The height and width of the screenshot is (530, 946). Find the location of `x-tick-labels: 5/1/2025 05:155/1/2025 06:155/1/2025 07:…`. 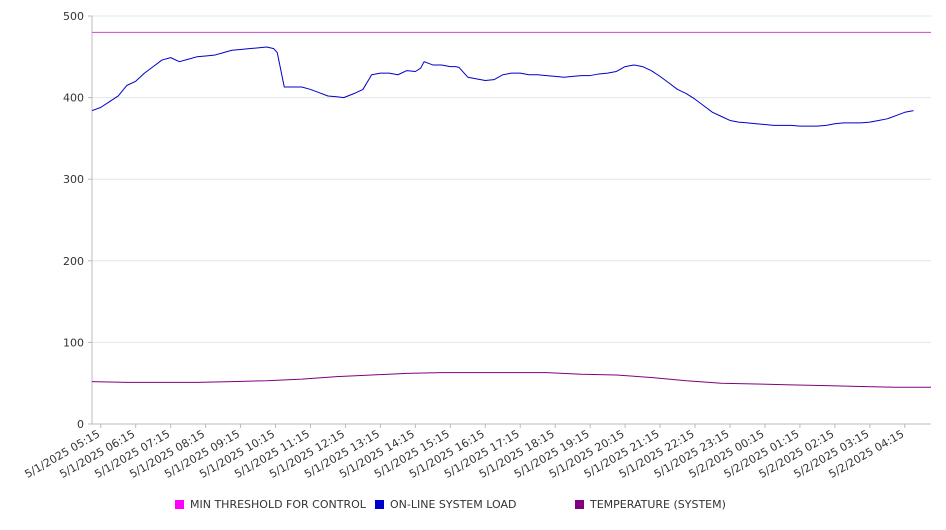

x-tick-labels: 5/1/2025 05:155/1/2025 06:155/1/2025 07:… is located at coordinates (464, 454).